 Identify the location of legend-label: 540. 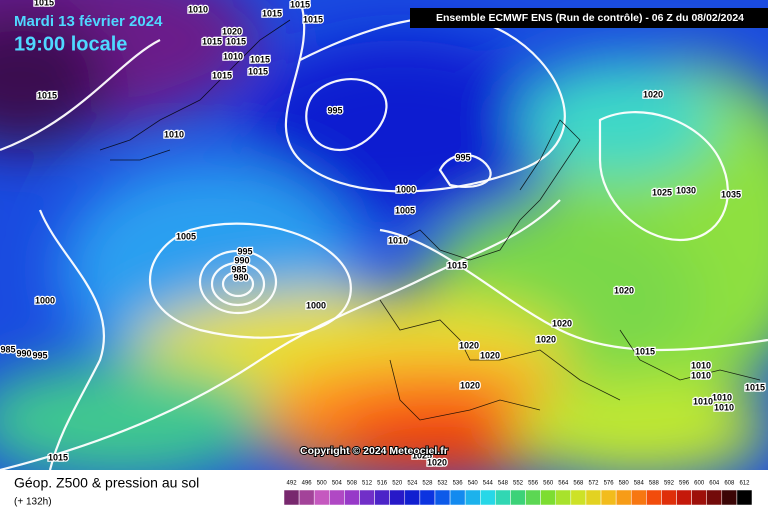
(473, 484).